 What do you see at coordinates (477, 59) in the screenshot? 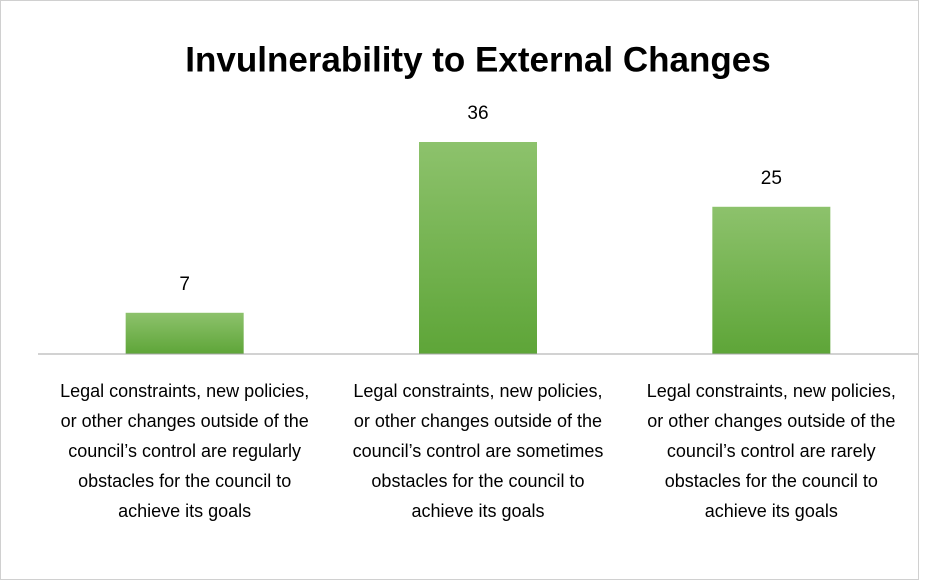
I see `chart-title: Invulnerability to External Changes` at bounding box center [477, 59].